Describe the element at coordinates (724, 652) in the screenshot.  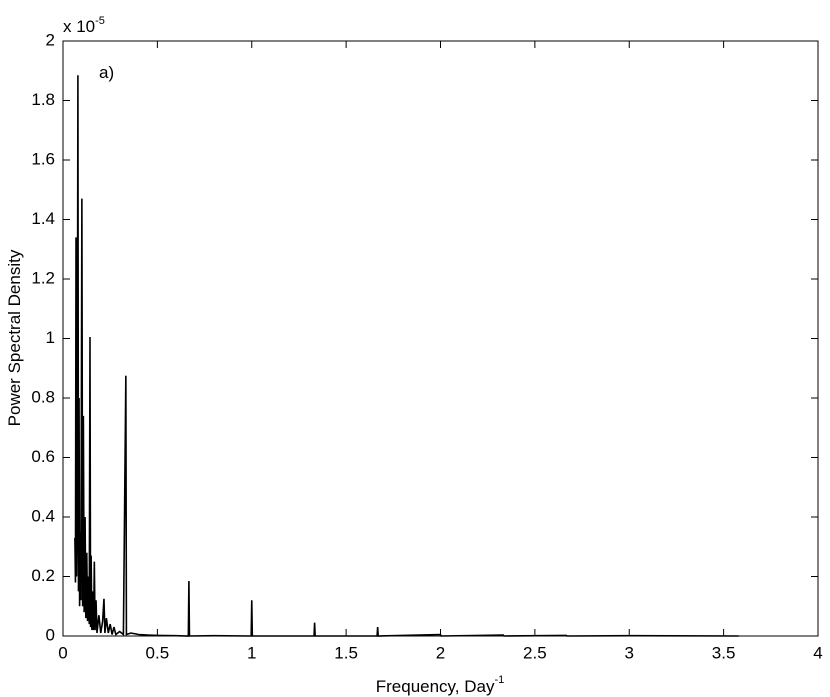
I see `x-tick-label: 3.5` at that location.